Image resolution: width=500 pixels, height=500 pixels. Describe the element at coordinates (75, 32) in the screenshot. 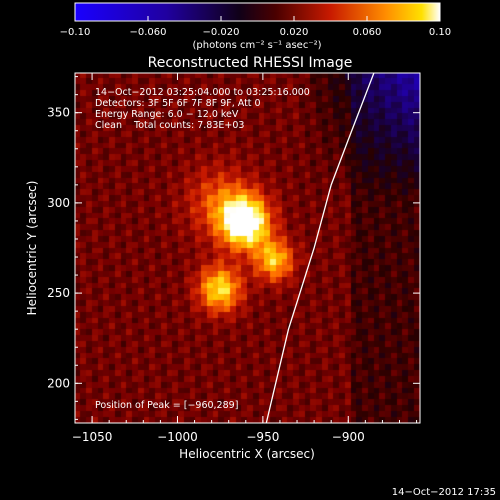

I see `colorbar-tick-label: −0.10` at that location.